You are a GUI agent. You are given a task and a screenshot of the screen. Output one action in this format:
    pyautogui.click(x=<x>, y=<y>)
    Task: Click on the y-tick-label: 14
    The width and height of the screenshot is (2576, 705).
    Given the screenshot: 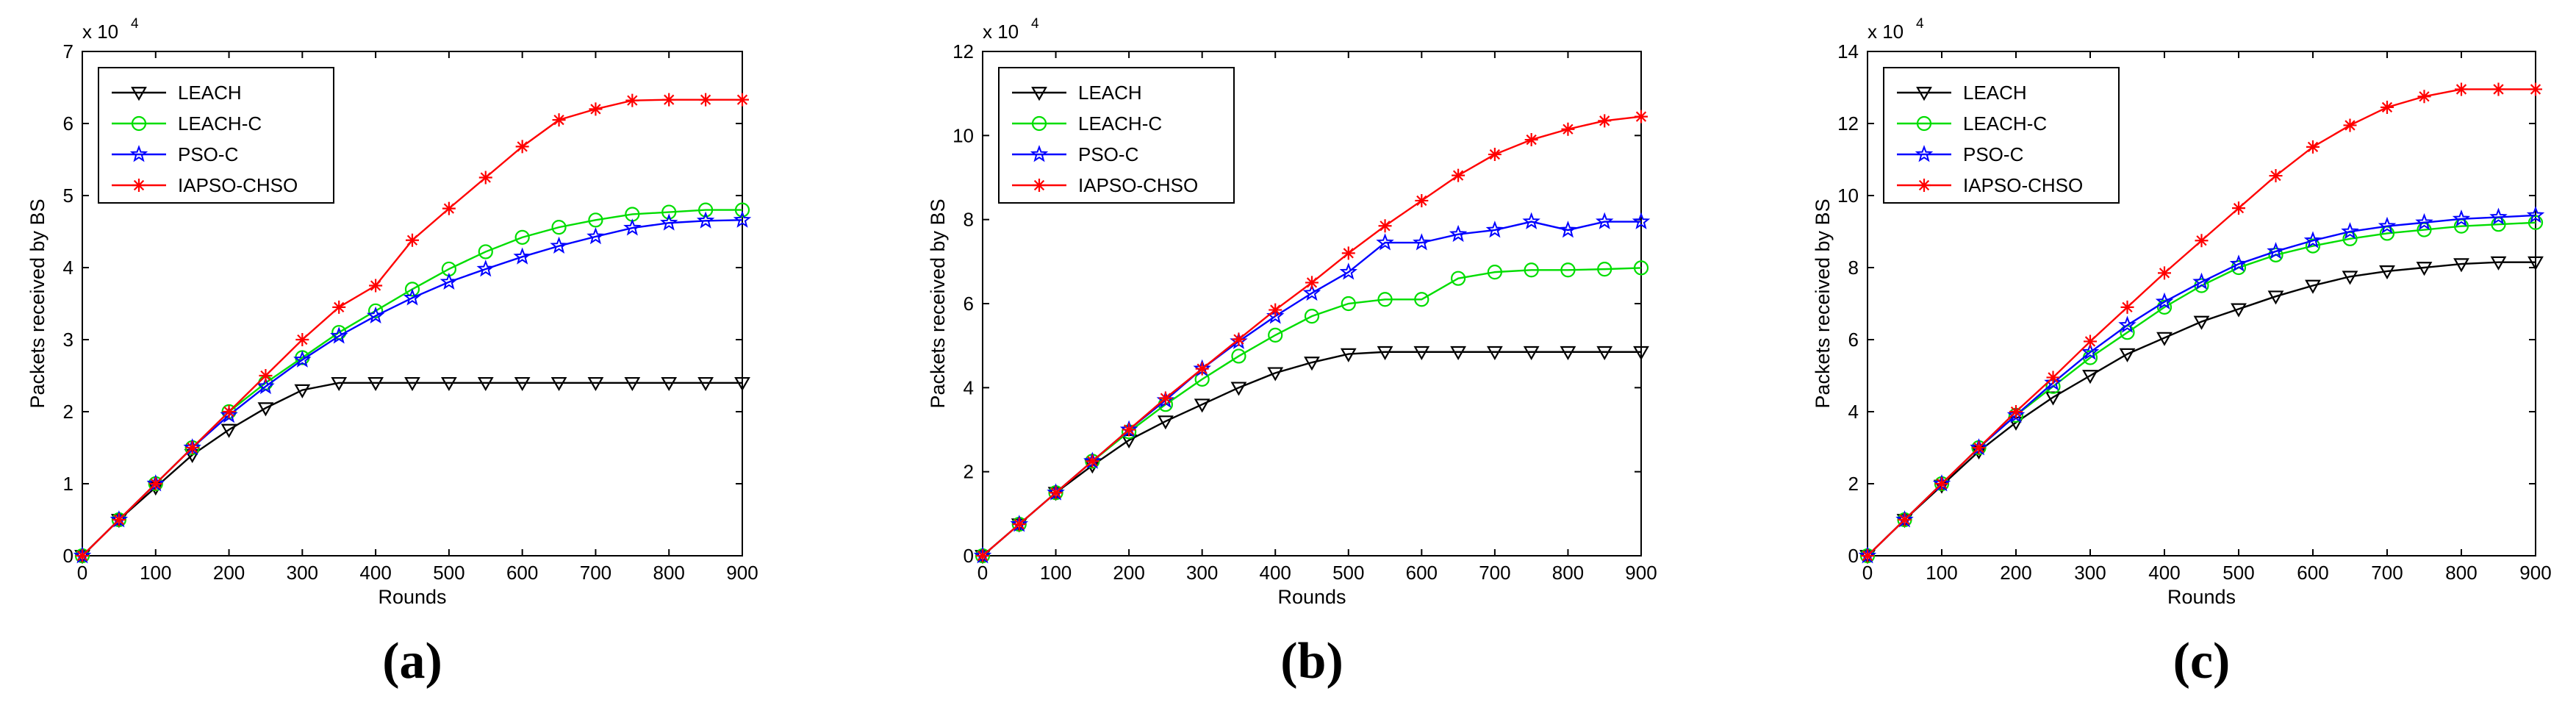 What is the action you would take?
    pyautogui.click(x=1848, y=51)
    